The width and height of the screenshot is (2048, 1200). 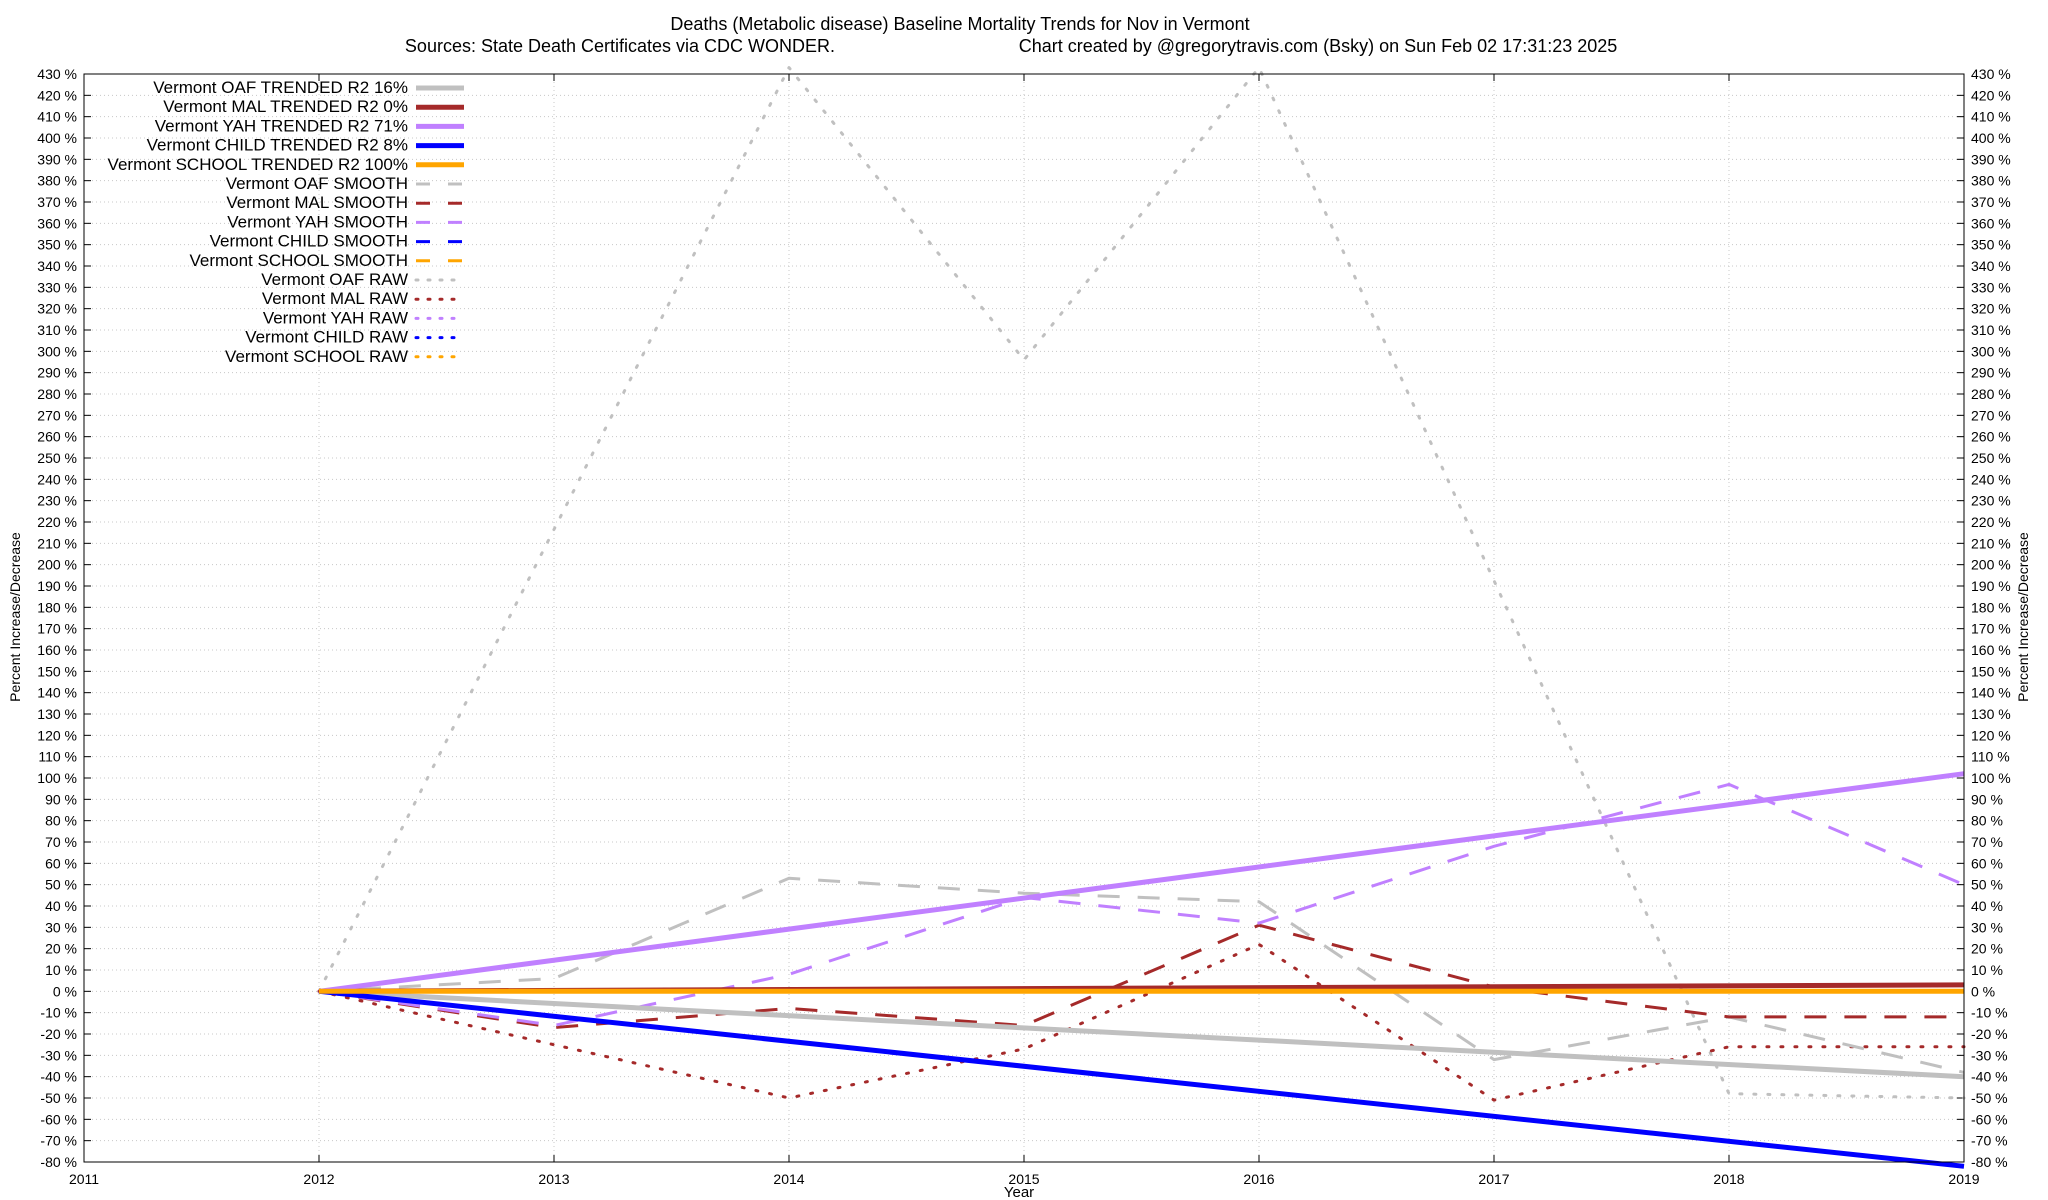 What do you see at coordinates (1991, 415) in the screenshot?
I see `y-tick-label-right: 270 %` at bounding box center [1991, 415].